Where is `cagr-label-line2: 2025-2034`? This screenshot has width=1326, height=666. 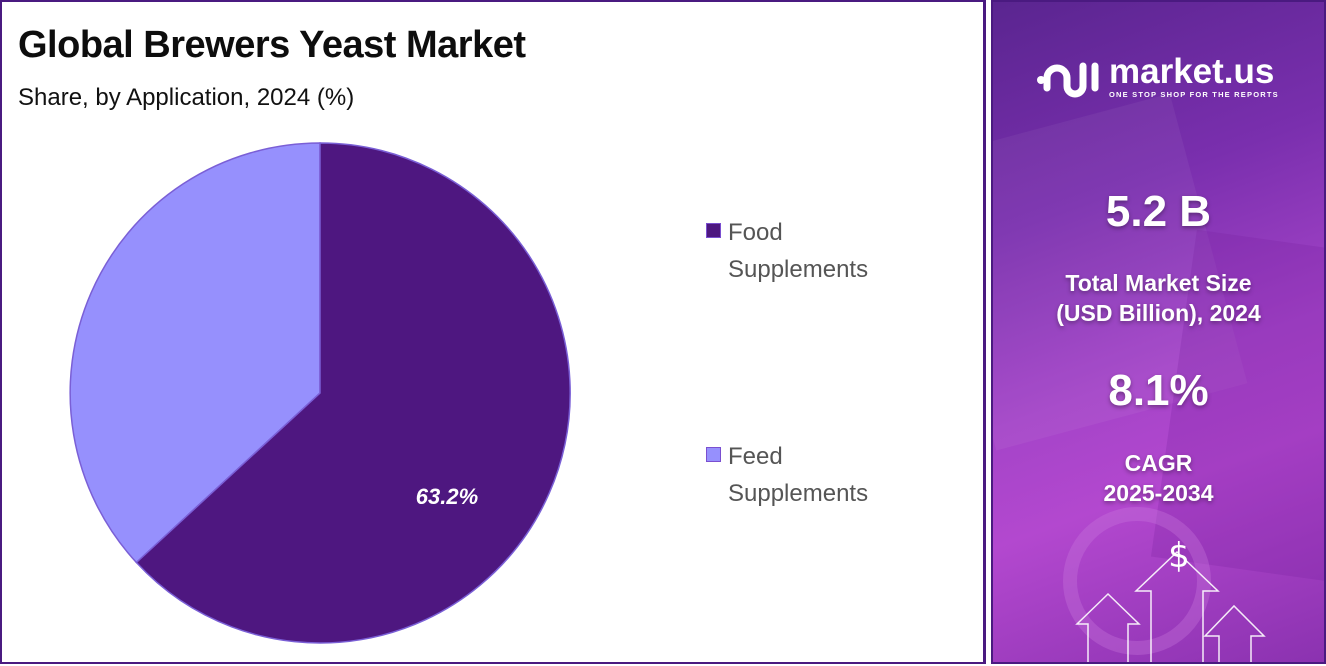 cagr-label-line2: 2025-2034 is located at coordinates (1158, 493).